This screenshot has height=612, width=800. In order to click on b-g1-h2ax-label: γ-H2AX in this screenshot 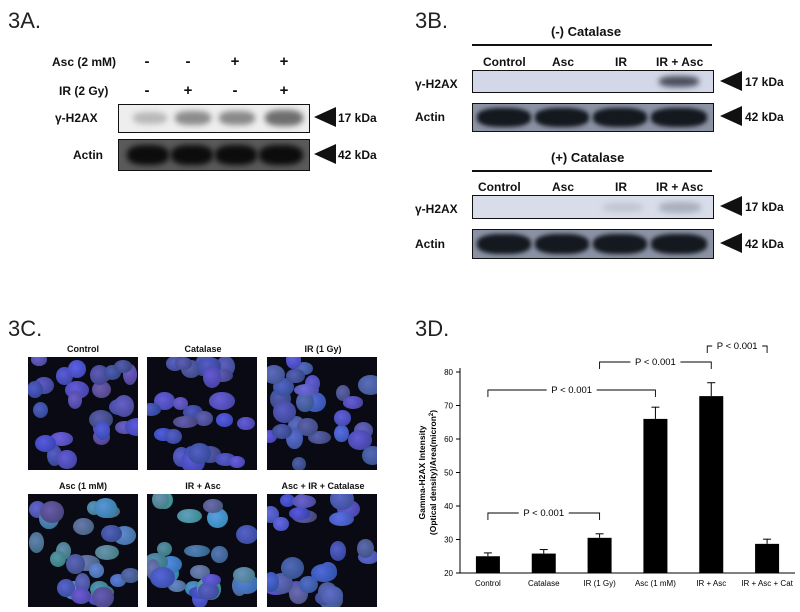, I will do `click(436, 84)`.